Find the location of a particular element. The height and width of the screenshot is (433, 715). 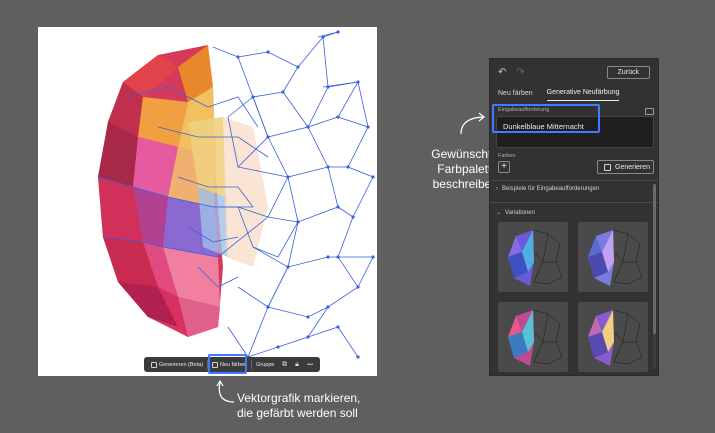

duplicate-icon: ⧉ is located at coordinates (285, 364).